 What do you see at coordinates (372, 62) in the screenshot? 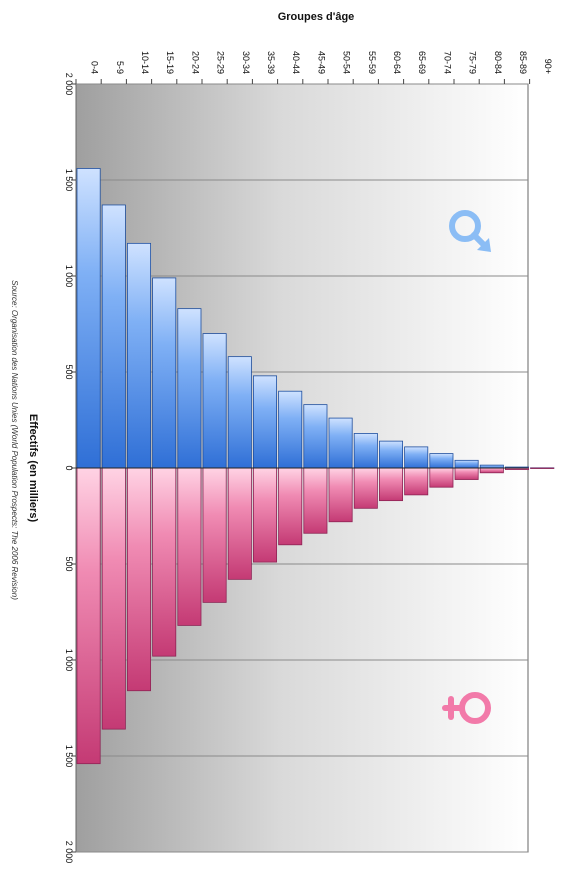
I see `category-tick-label: 55-59` at bounding box center [372, 62].